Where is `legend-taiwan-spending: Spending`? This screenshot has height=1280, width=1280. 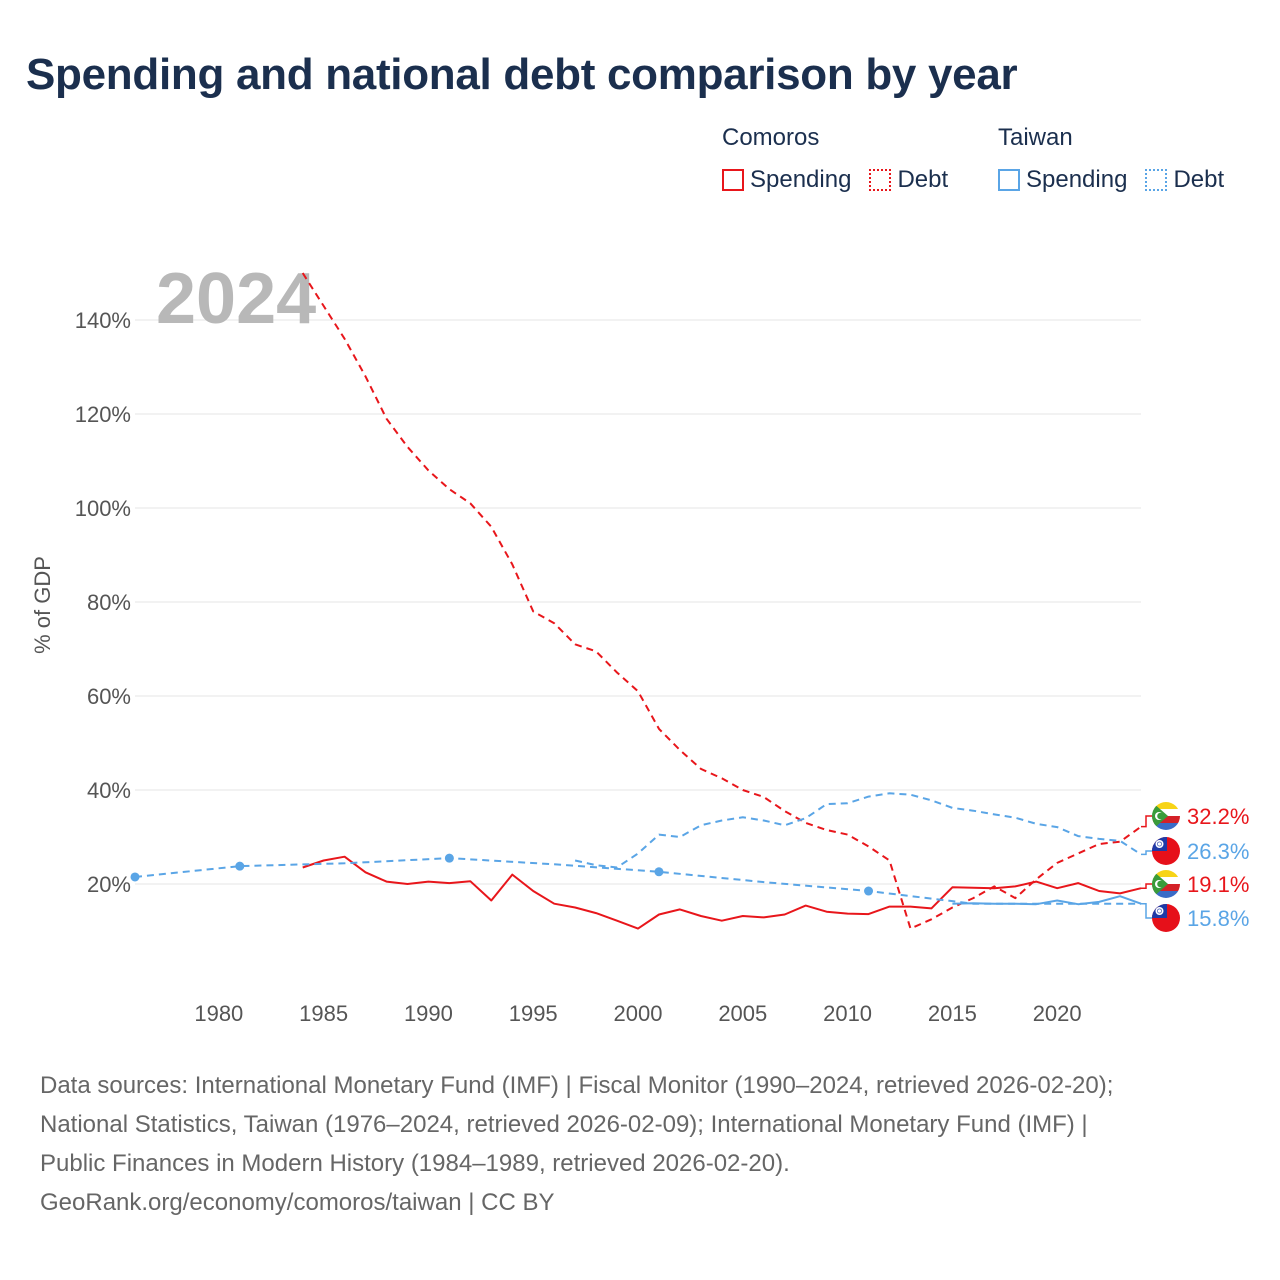 legend-taiwan-spending: Spending is located at coordinates (1062, 180).